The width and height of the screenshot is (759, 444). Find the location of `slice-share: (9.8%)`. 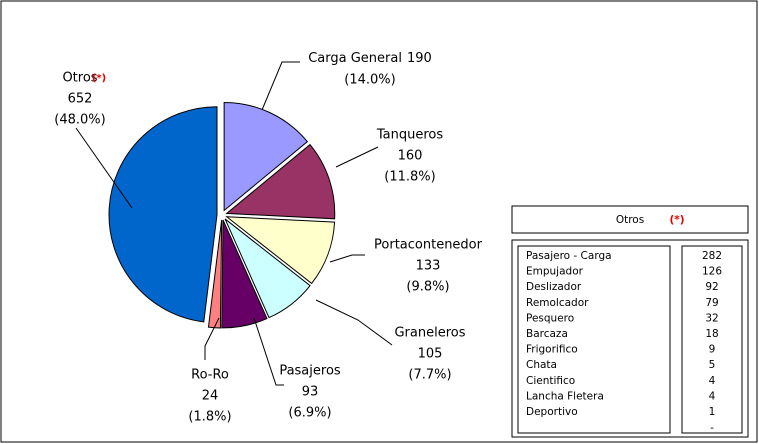

slice-share: (9.8%) is located at coordinates (427, 287).